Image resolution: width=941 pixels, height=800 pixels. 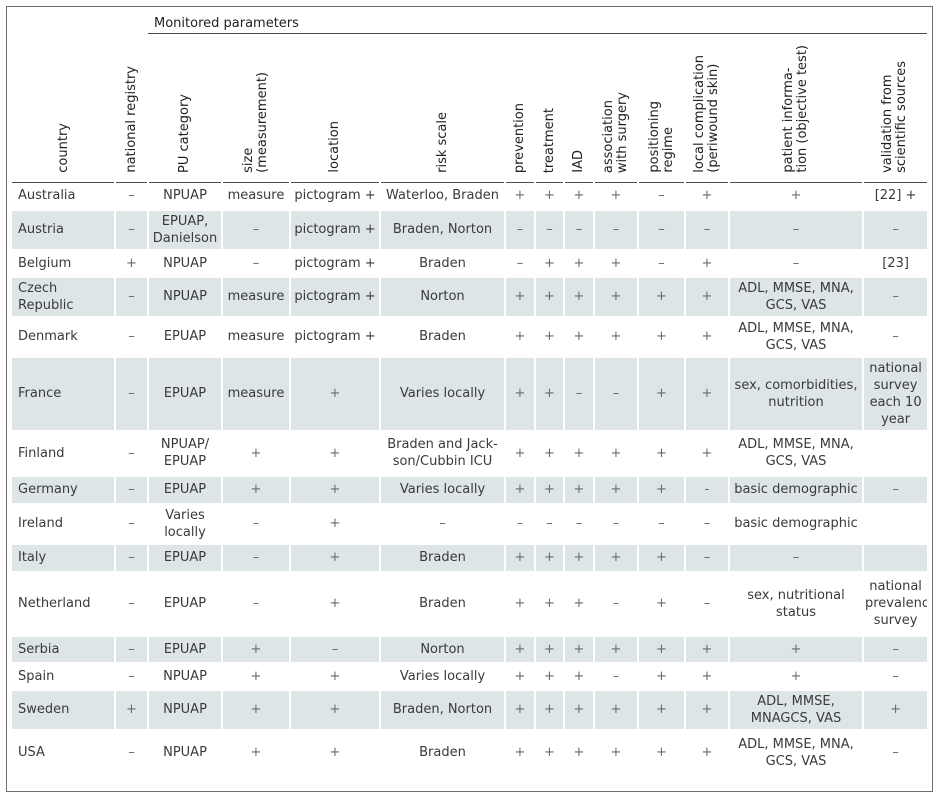 What do you see at coordinates (578, 161) in the screenshot?
I see `column-header-label: IAD` at bounding box center [578, 161].